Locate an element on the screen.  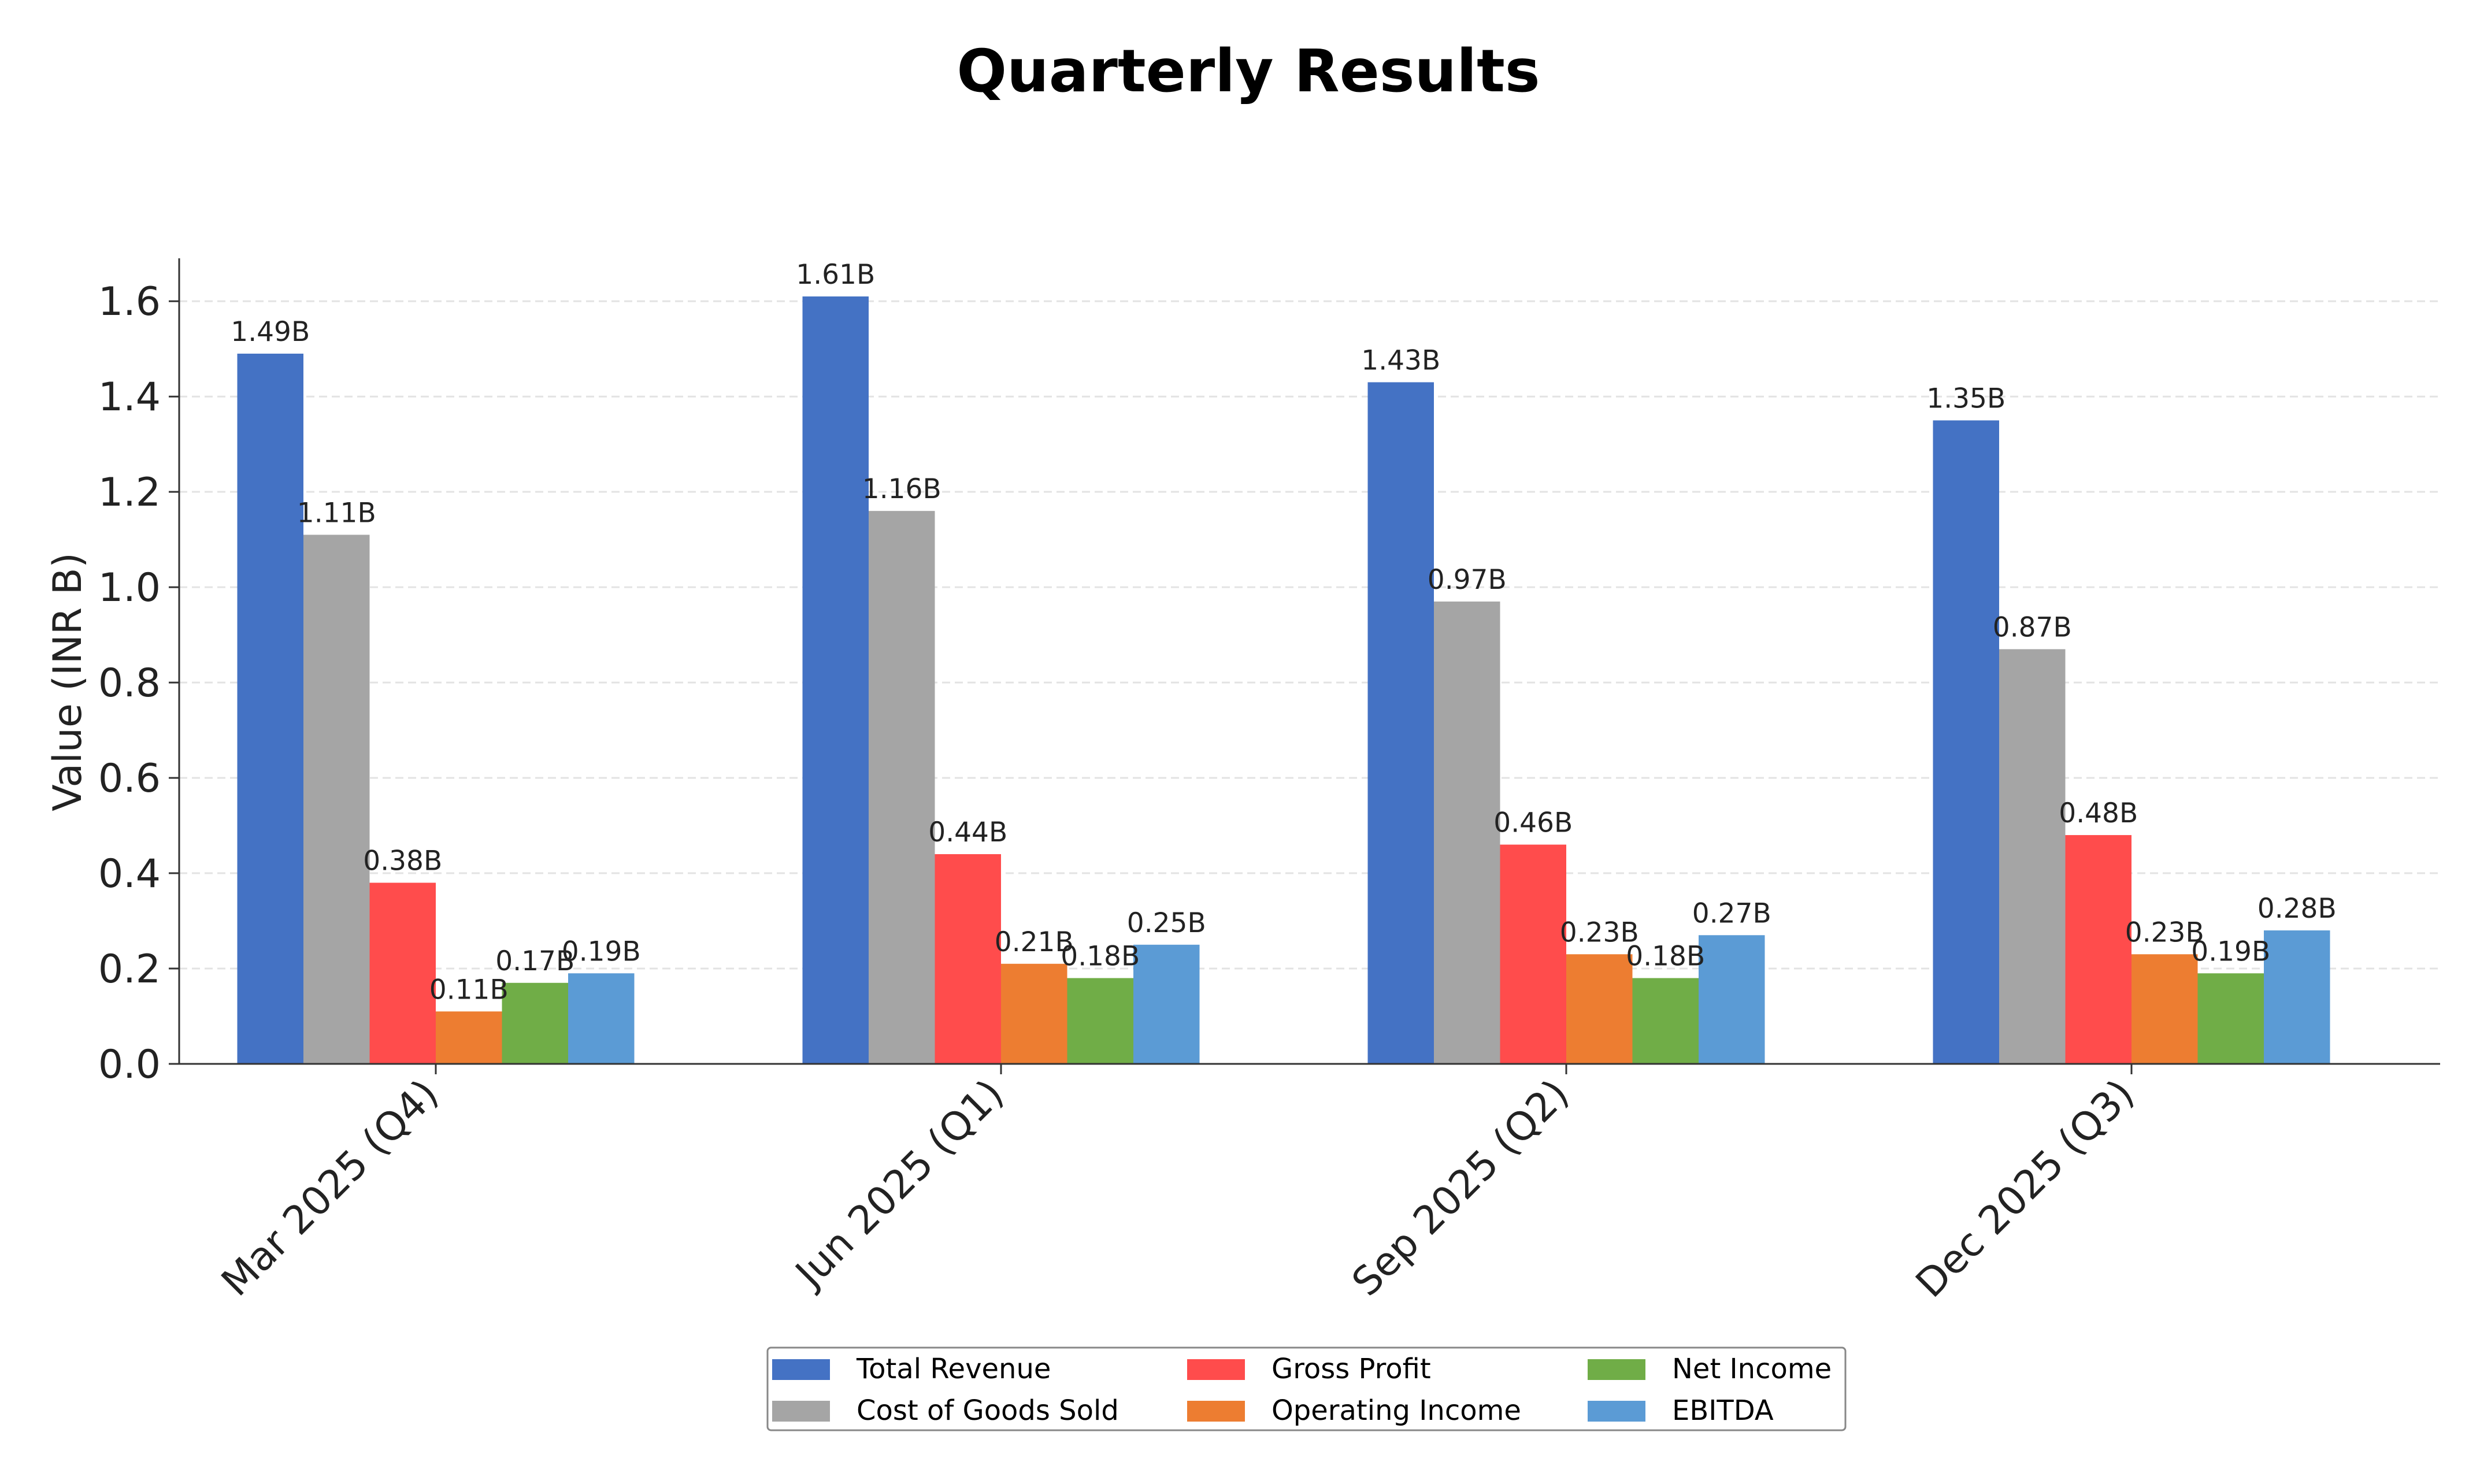
bar-value-label: 1.16B is located at coordinates (902, 489).